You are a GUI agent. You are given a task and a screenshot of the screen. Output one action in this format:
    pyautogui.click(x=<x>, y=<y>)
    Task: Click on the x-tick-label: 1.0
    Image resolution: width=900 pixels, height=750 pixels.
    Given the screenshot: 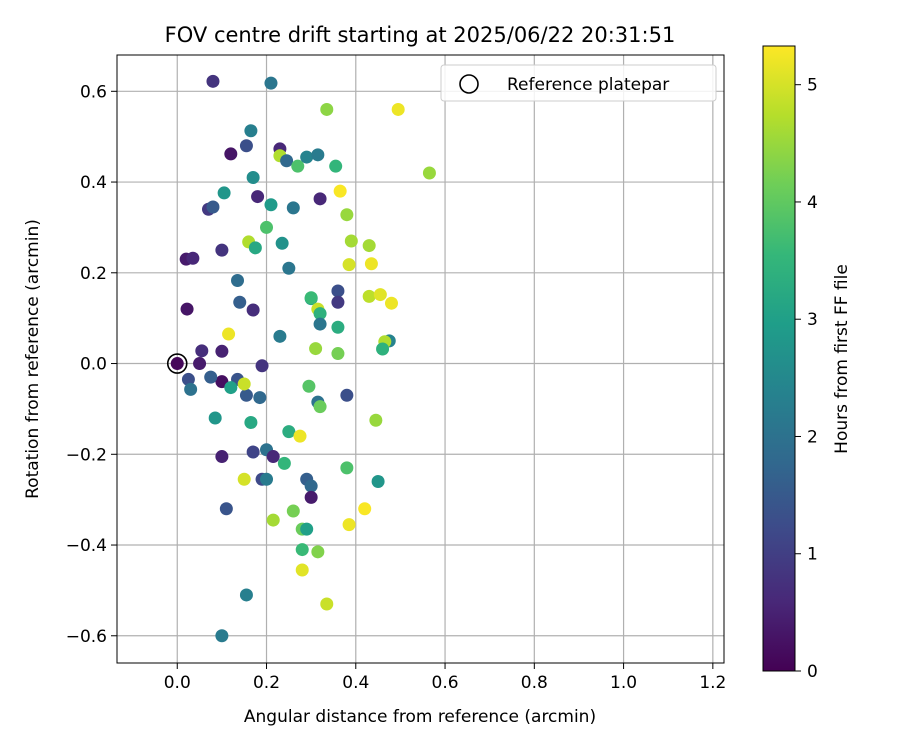 What is the action you would take?
    pyautogui.click(x=623, y=683)
    